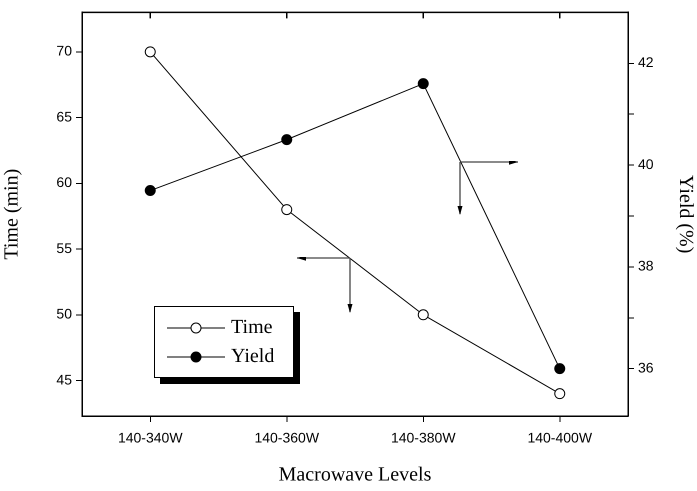 The height and width of the screenshot is (491, 697). I want to click on y2-tick-label: 36, so click(646, 368).